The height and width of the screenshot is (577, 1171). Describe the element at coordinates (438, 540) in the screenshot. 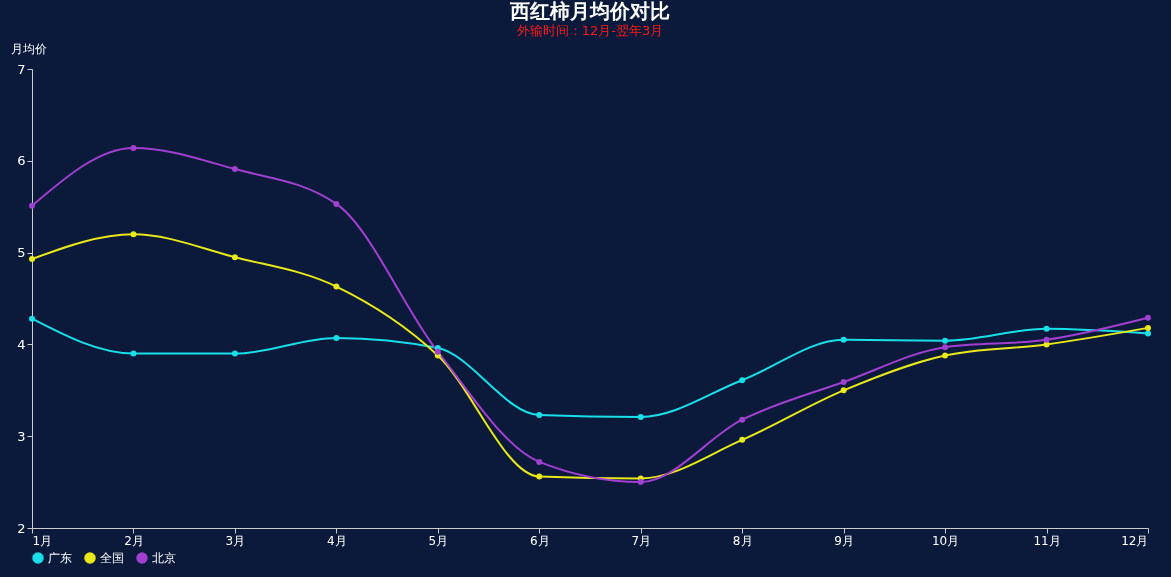

I see `x-tick-label: 5月` at that location.